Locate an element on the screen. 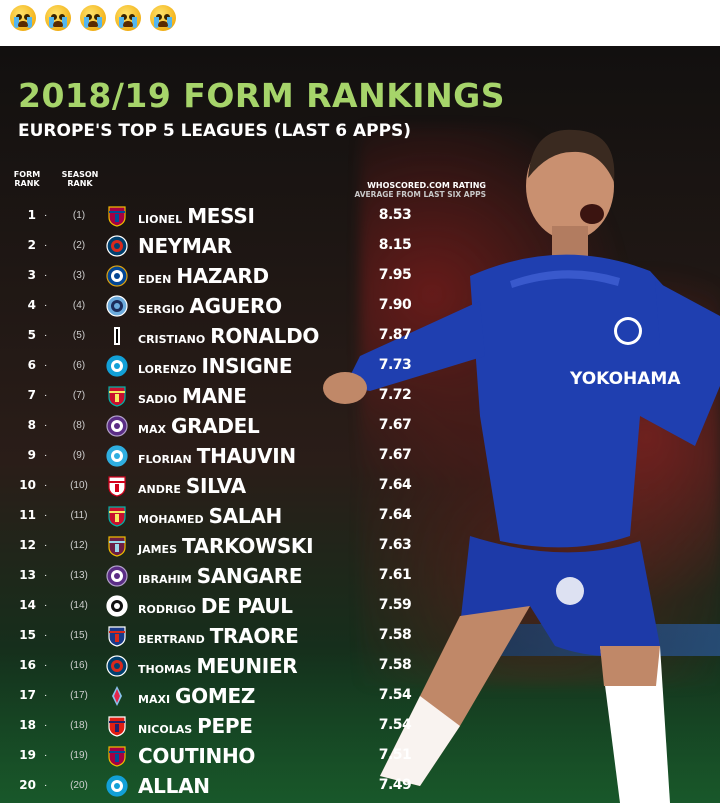 Image resolution: width=720 pixels, height=803 pixels. form-rank: 1 is located at coordinates (31, 215).